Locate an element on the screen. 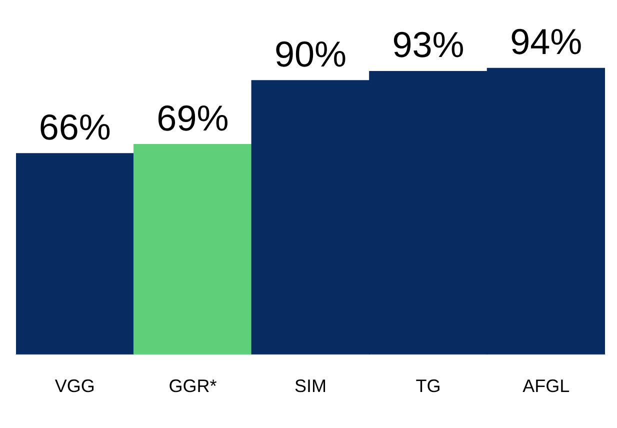  x-tick-label: TG is located at coordinates (428, 386).